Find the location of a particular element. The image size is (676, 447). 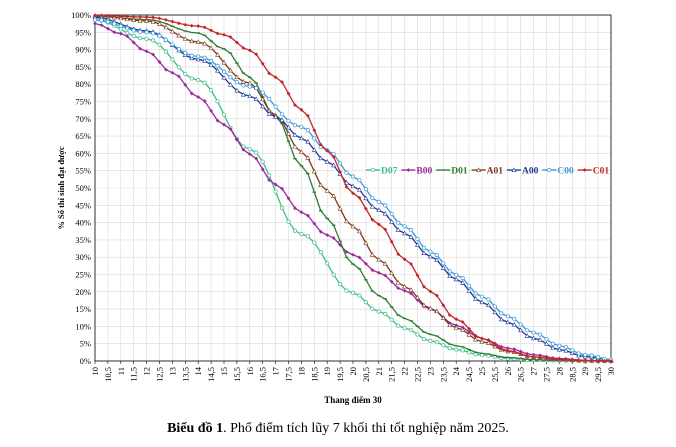

legend-label: C00 is located at coordinates (565, 172).